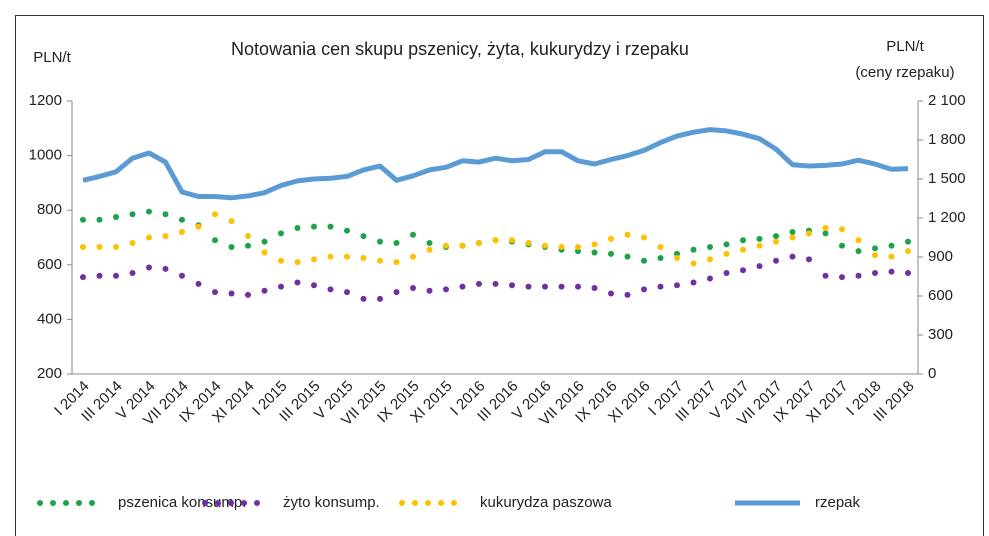 This screenshot has height=536, width=989. I want to click on y-tick-label: 400, so click(49, 318).